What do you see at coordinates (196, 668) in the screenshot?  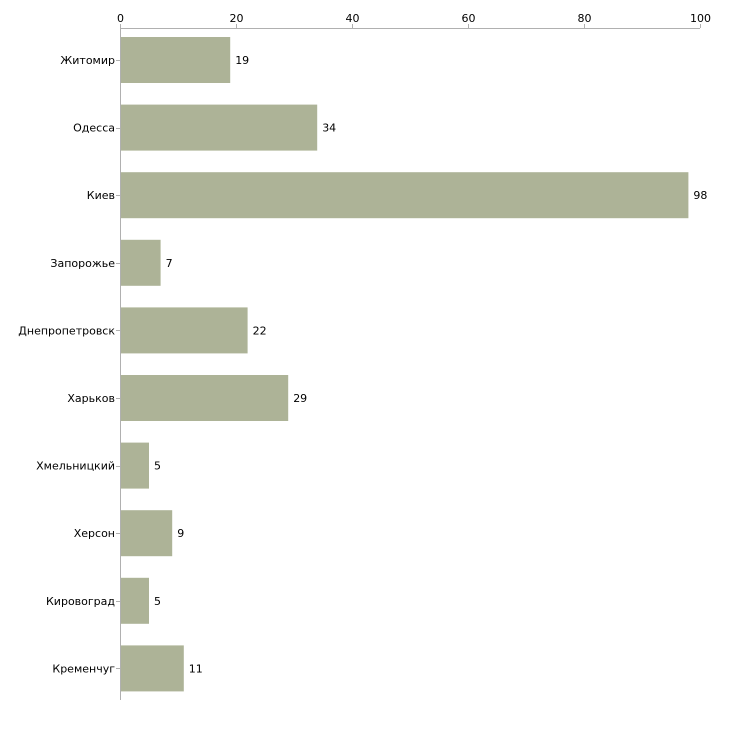 I see `bar-value-label: 11` at bounding box center [196, 668].